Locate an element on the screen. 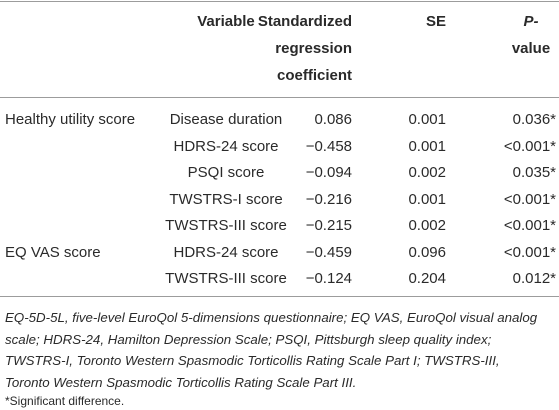 Image resolution: width=559 pixels, height=410 pixels. p-value-cell: 0.036* is located at coordinates (534, 119).